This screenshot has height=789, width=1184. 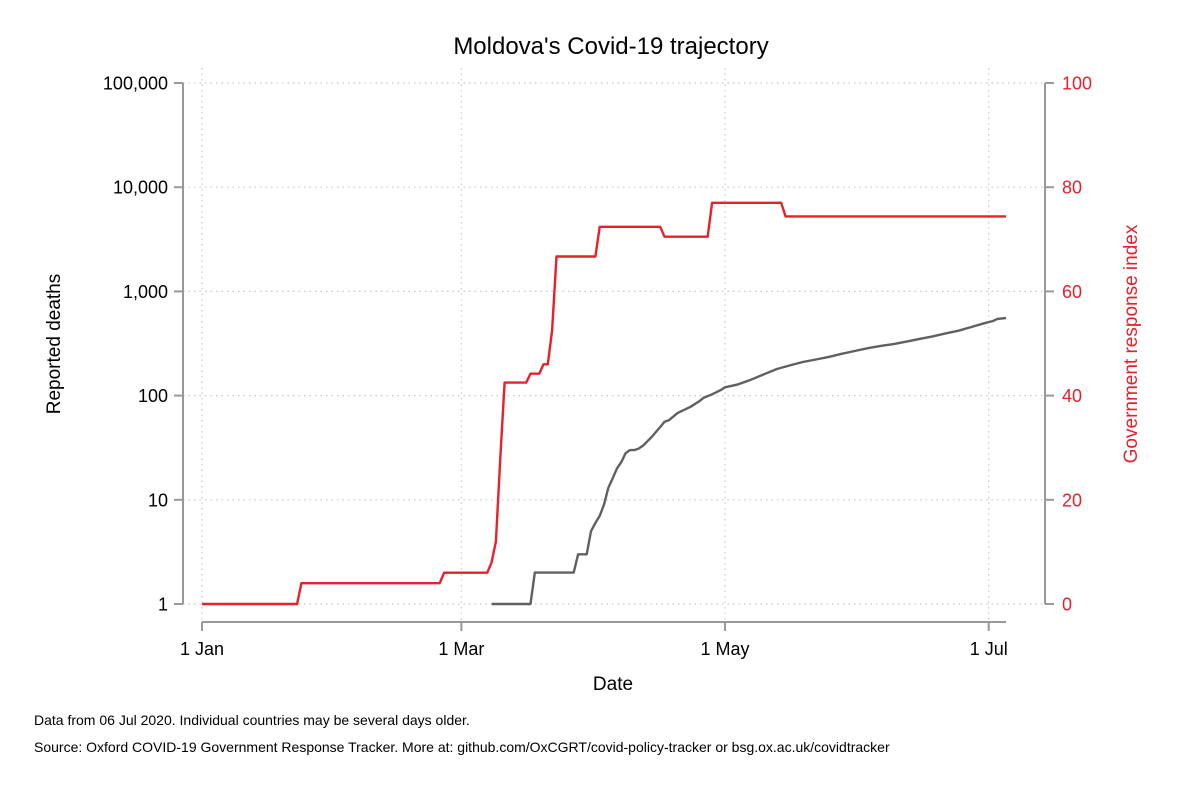 What do you see at coordinates (158, 500) in the screenshot?
I see `left-tick-label: 10` at bounding box center [158, 500].